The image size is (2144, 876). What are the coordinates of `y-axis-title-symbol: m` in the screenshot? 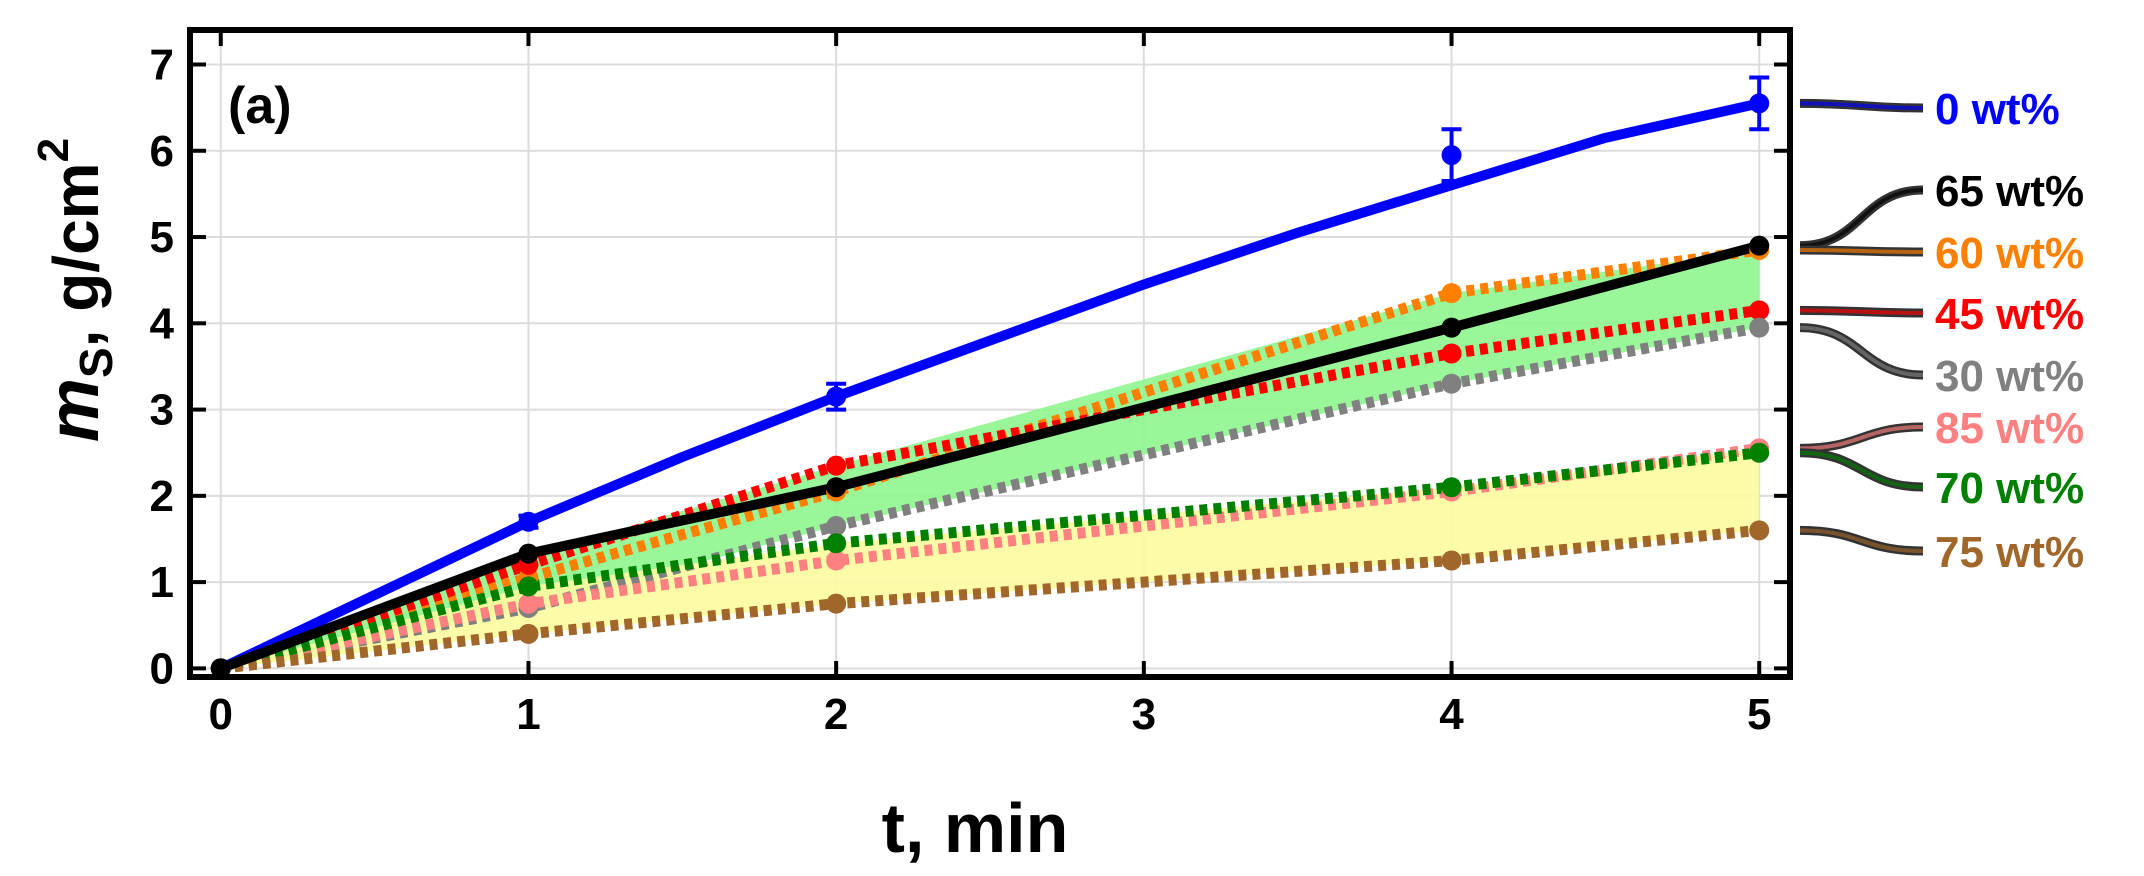 It's located at (74, 410).